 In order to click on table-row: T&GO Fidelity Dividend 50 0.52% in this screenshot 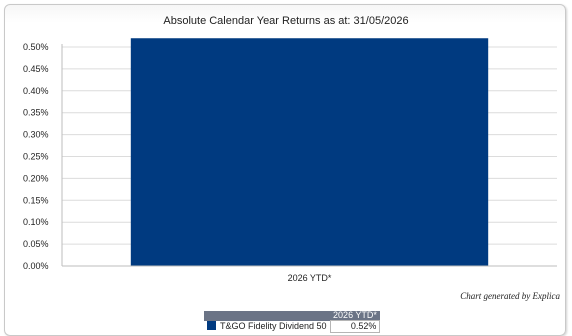, I will do `click(292, 326)`.